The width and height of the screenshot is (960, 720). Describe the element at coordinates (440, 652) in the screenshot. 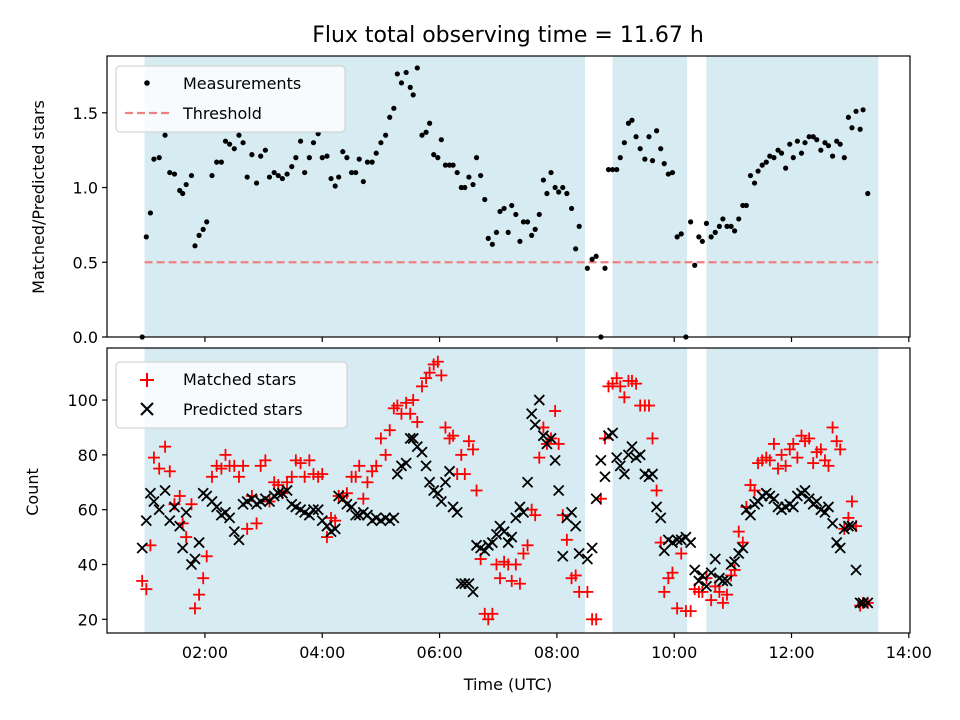

I see `bottom-x-tick-label: 06:00` at that location.